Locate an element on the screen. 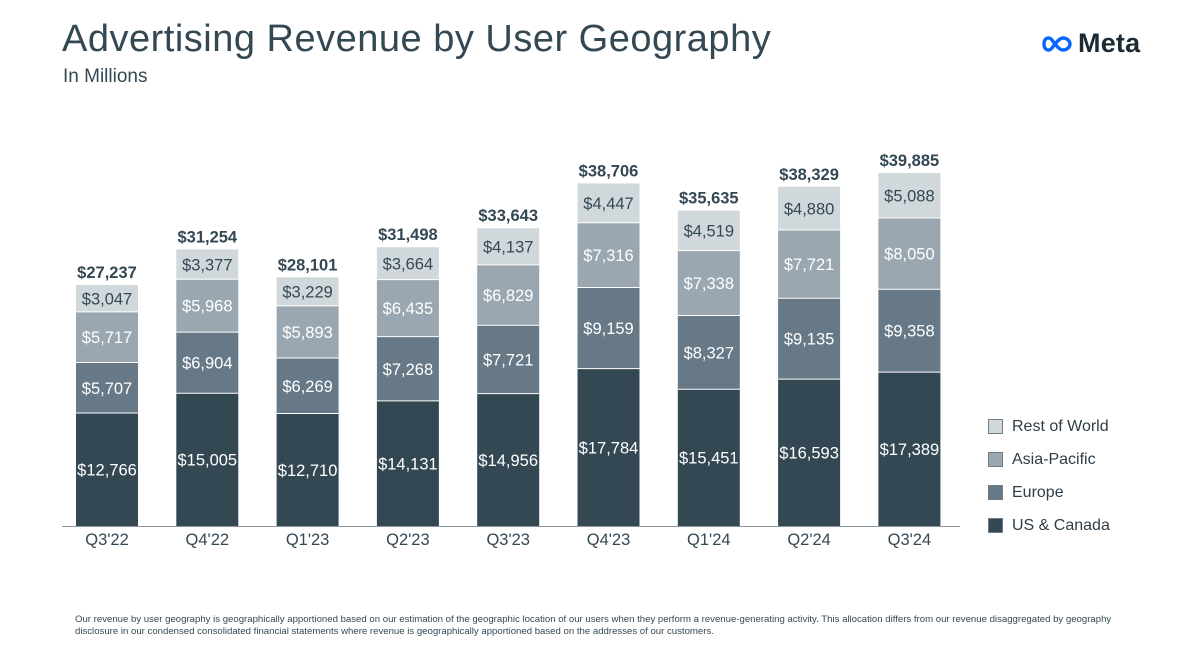  value-label: $3,047 is located at coordinates (107, 299).